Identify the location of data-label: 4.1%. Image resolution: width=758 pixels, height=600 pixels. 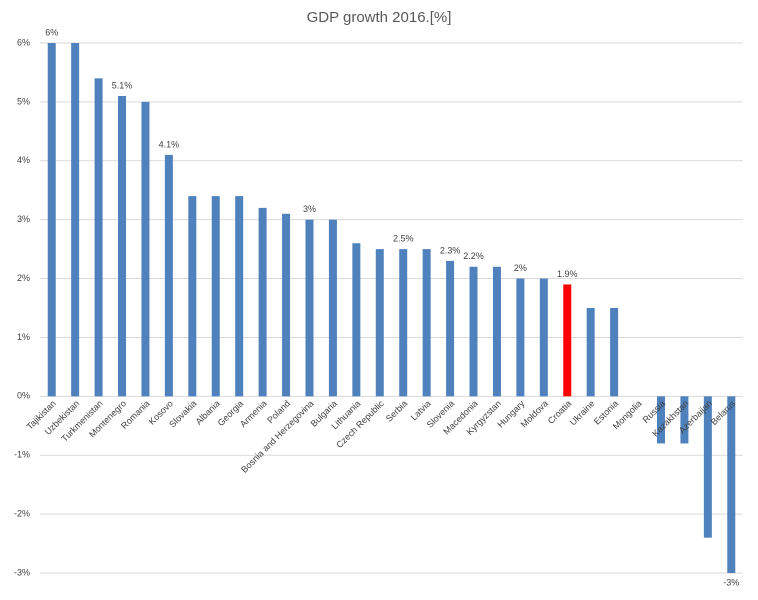
(169, 144).